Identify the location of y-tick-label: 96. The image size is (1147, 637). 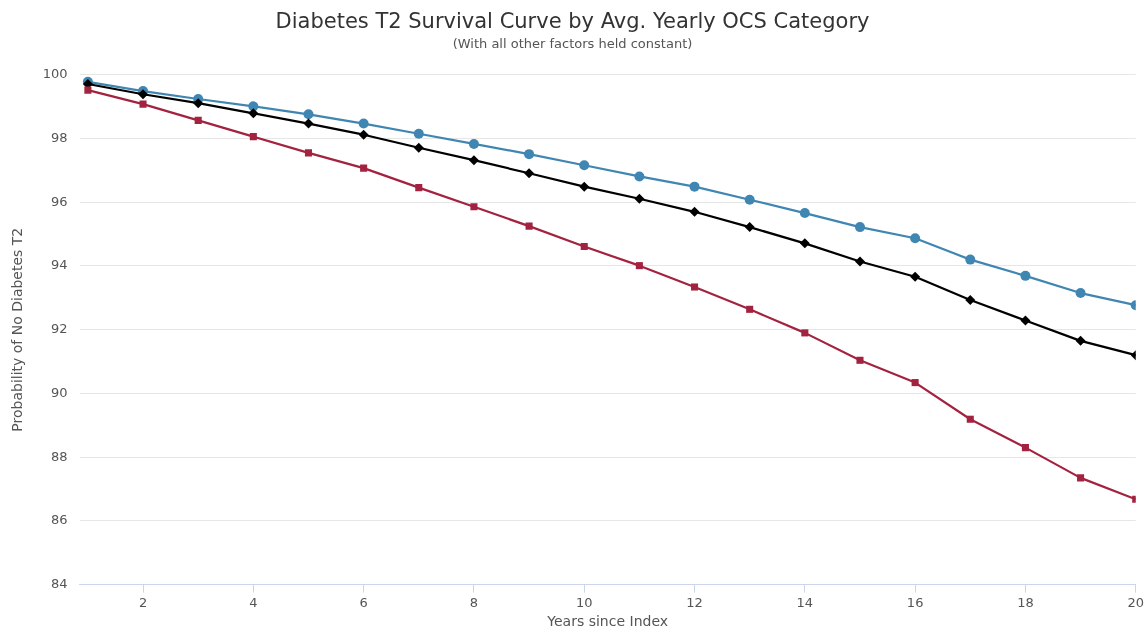
(59, 201).